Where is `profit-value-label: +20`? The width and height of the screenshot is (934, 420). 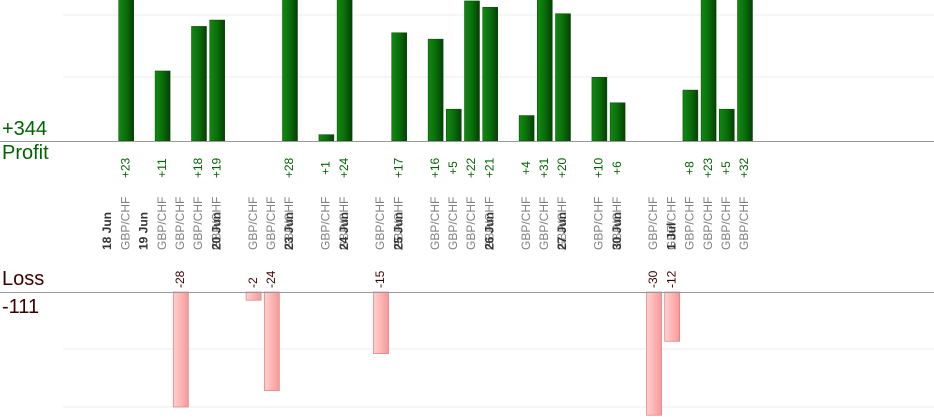 profit-value-label: +20 is located at coordinates (562, 167).